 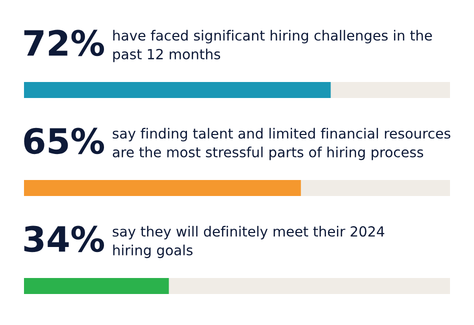 I want to click on data-label: 34%, so click(x=64, y=239).